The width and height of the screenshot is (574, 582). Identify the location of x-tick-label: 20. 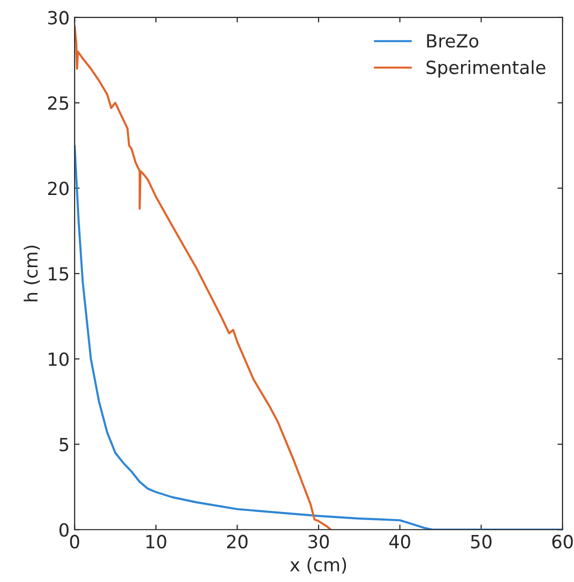
(237, 541).